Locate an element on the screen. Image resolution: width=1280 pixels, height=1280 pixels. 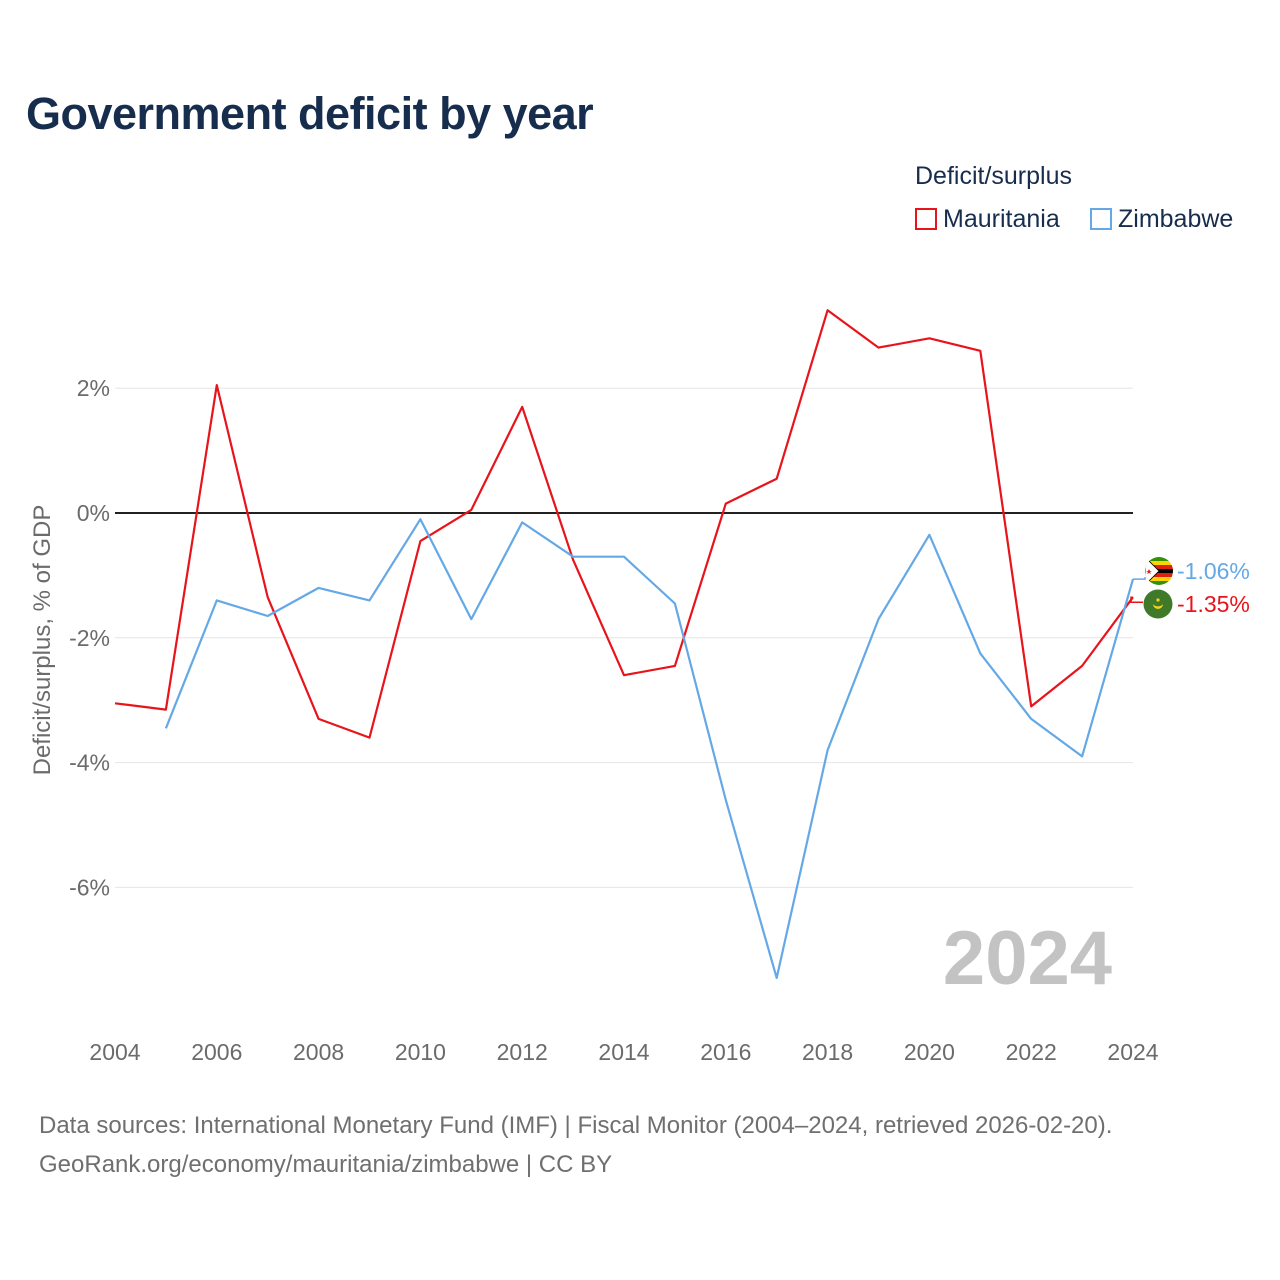
y-axis-ticks: 2% 0% -2% -4% -6% is located at coordinates (89, 637).